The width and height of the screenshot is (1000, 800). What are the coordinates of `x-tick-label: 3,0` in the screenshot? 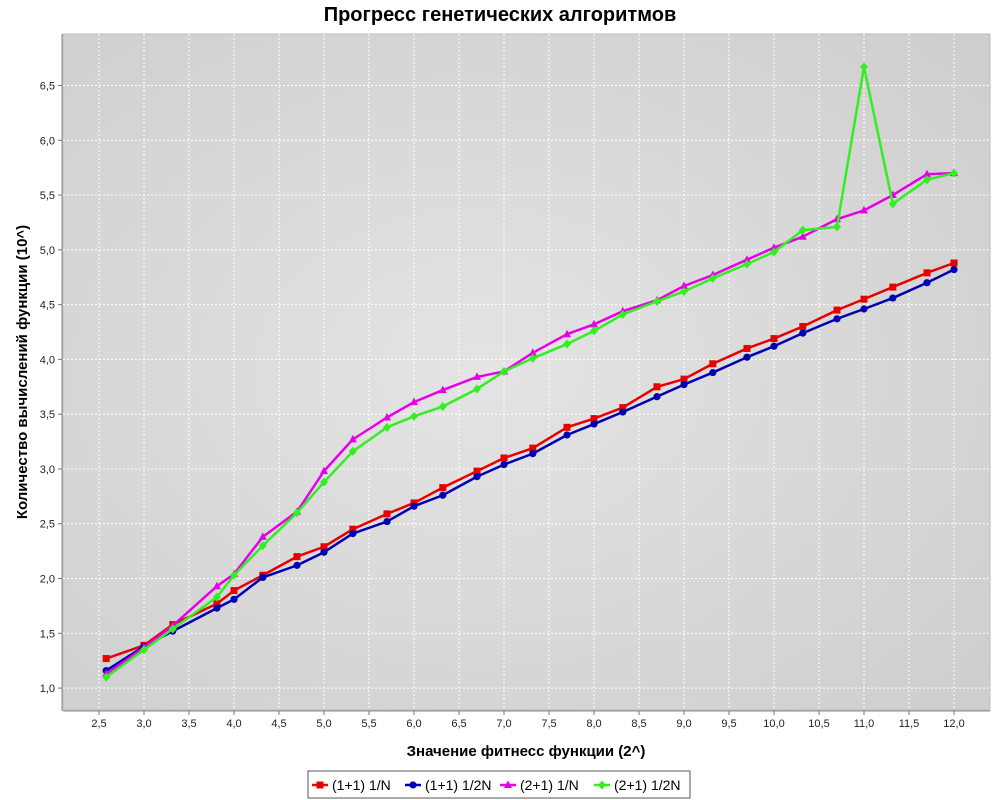 It's located at (143, 724).